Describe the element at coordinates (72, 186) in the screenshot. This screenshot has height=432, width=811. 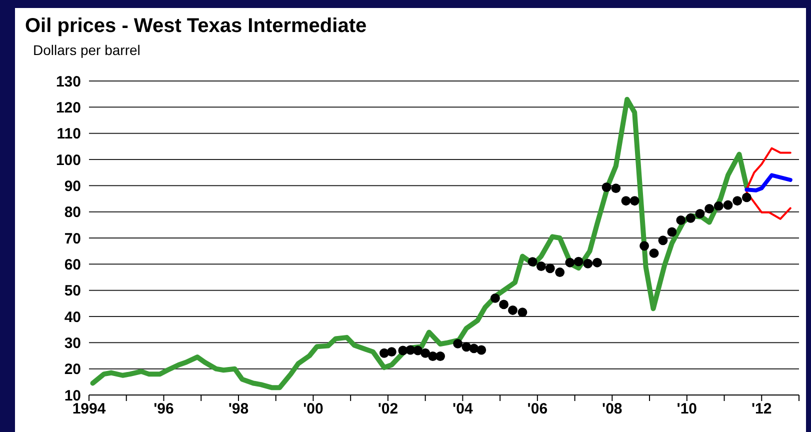
I see `y-tick-label: 90` at that location.